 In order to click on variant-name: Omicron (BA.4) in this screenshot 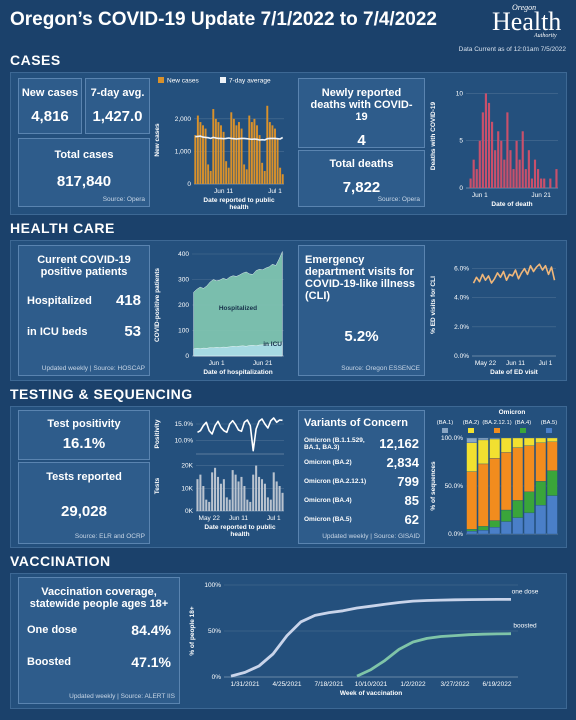, I will do `click(328, 500)`.